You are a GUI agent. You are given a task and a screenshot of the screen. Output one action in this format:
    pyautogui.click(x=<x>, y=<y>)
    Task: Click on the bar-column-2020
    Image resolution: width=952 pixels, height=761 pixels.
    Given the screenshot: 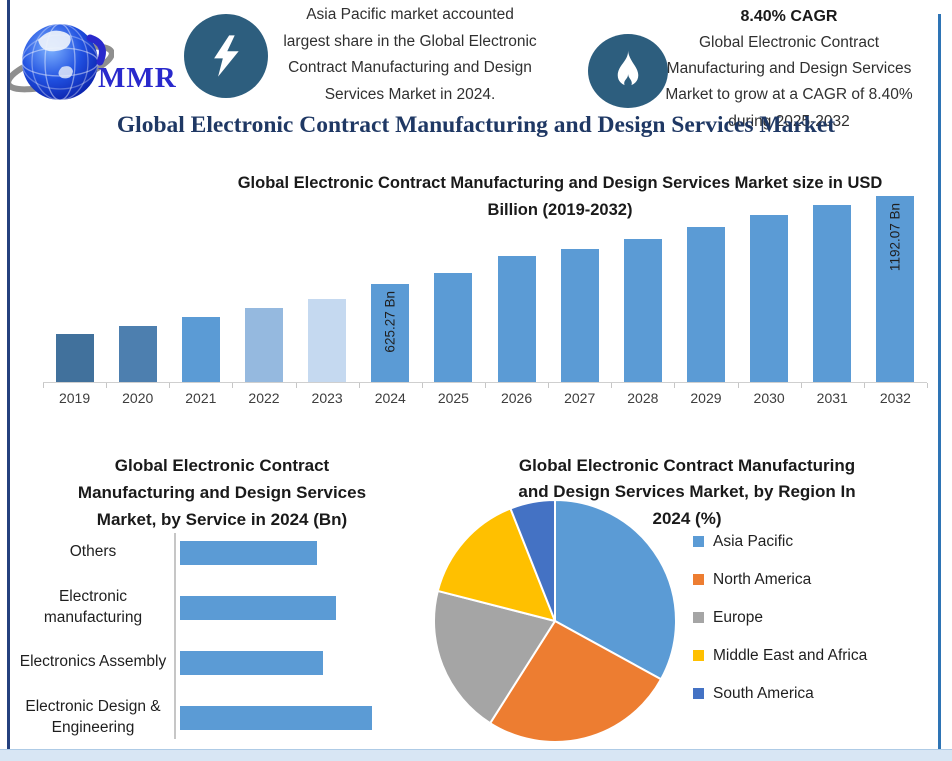 What is the action you would take?
    pyautogui.click(x=137, y=286)
    